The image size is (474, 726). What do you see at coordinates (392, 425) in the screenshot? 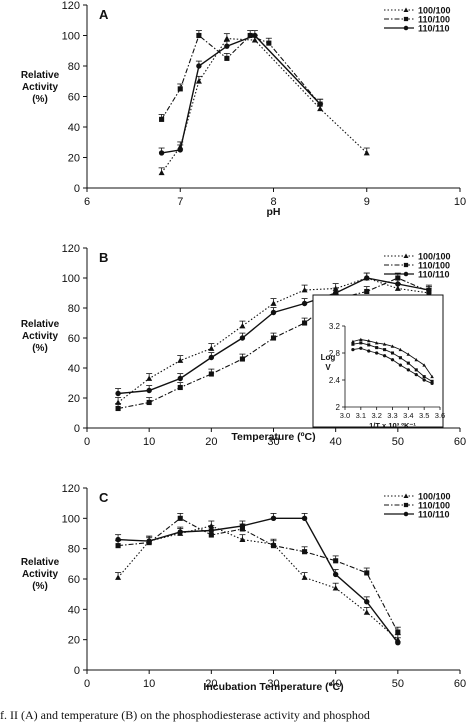
I see `inset-x-axis-label: 1/T x 10³ ºK⁻¹` at bounding box center [392, 425].